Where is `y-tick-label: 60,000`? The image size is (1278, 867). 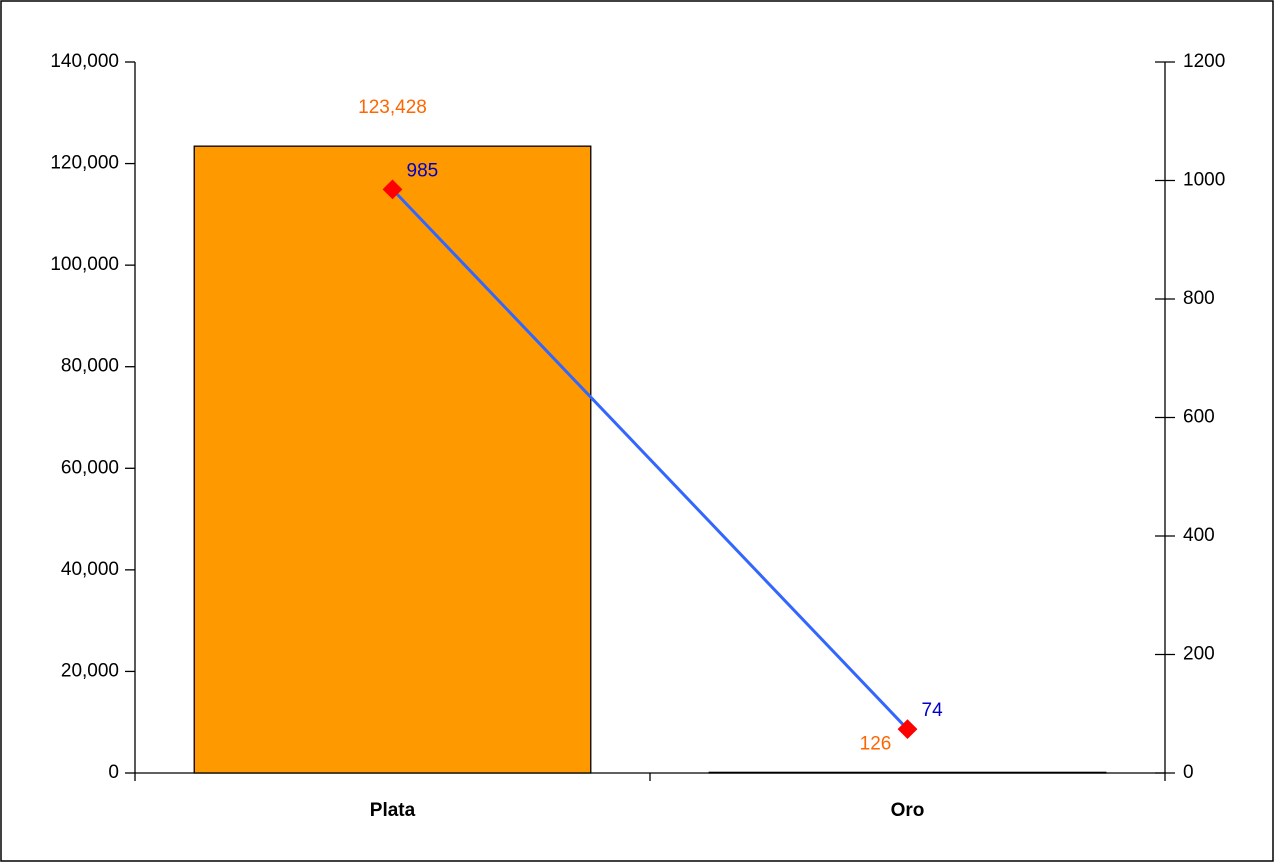 y-tick-label: 60,000 is located at coordinates (90, 467).